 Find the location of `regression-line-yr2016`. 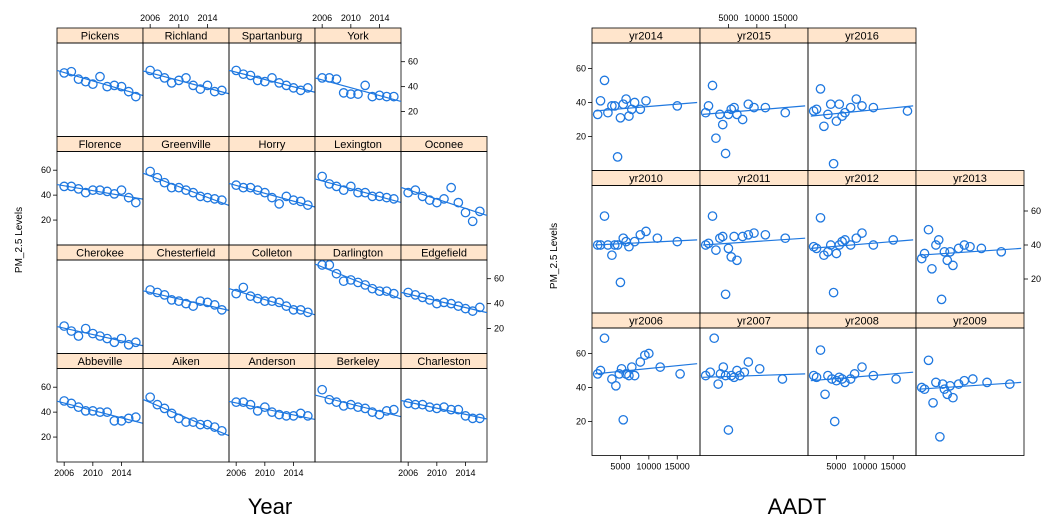

regression-line-yr2016 is located at coordinates (862, 111).